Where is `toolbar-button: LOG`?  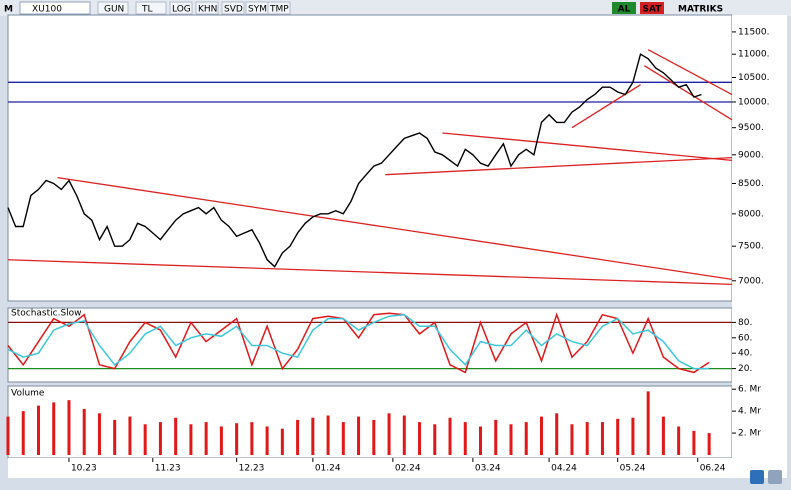
toolbar-button: LOG is located at coordinates (181, 10).